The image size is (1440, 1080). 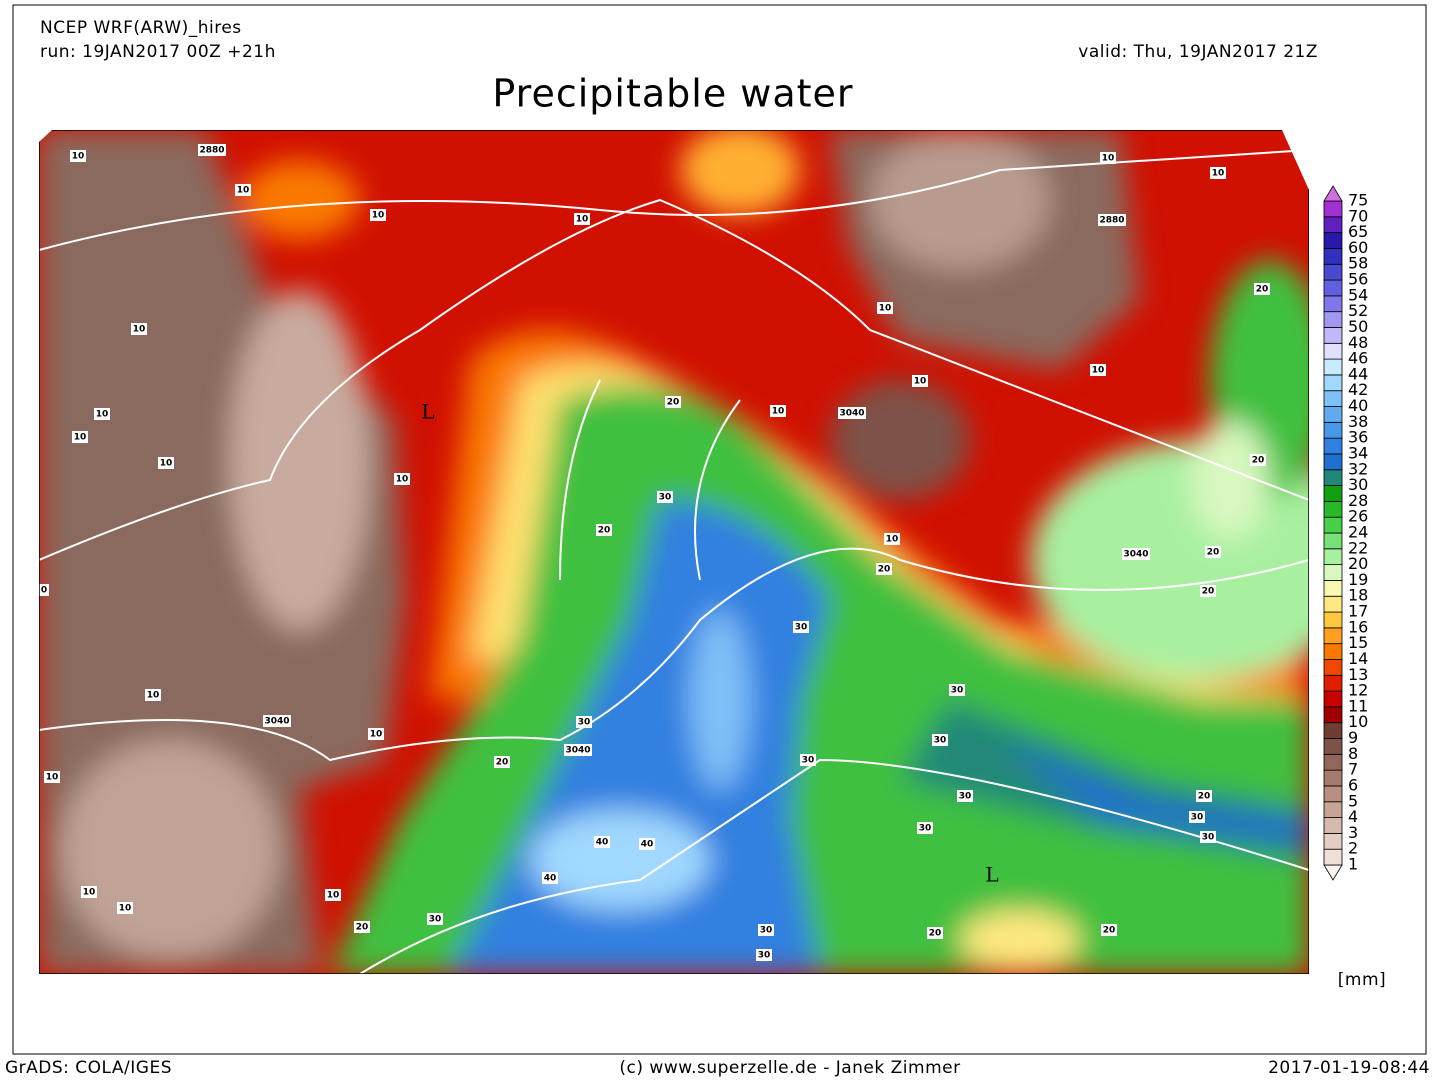 What do you see at coordinates (1358, 294) in the screenshot?
I see `colorbar-label: 54` at bounding box center [1358, 294].